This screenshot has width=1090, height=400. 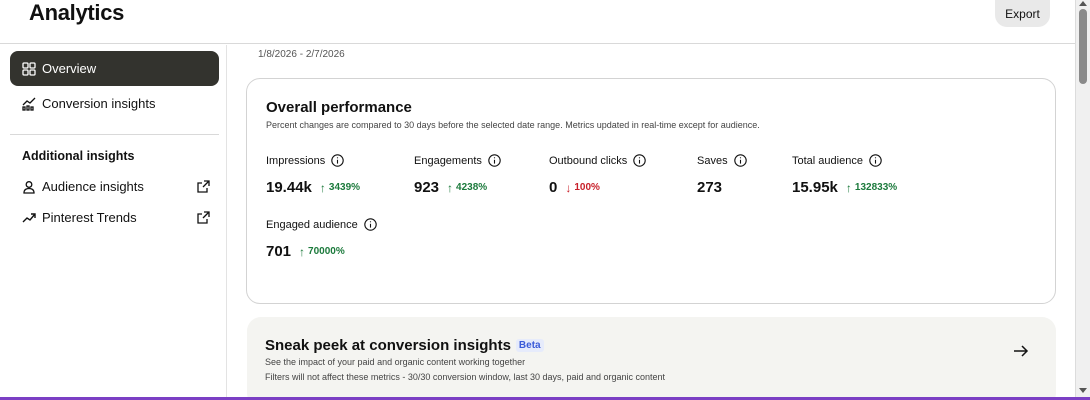 I want to click on metric-impressions: Impressions 19.44k ↑ 3439%, so click(x=313, y=175).